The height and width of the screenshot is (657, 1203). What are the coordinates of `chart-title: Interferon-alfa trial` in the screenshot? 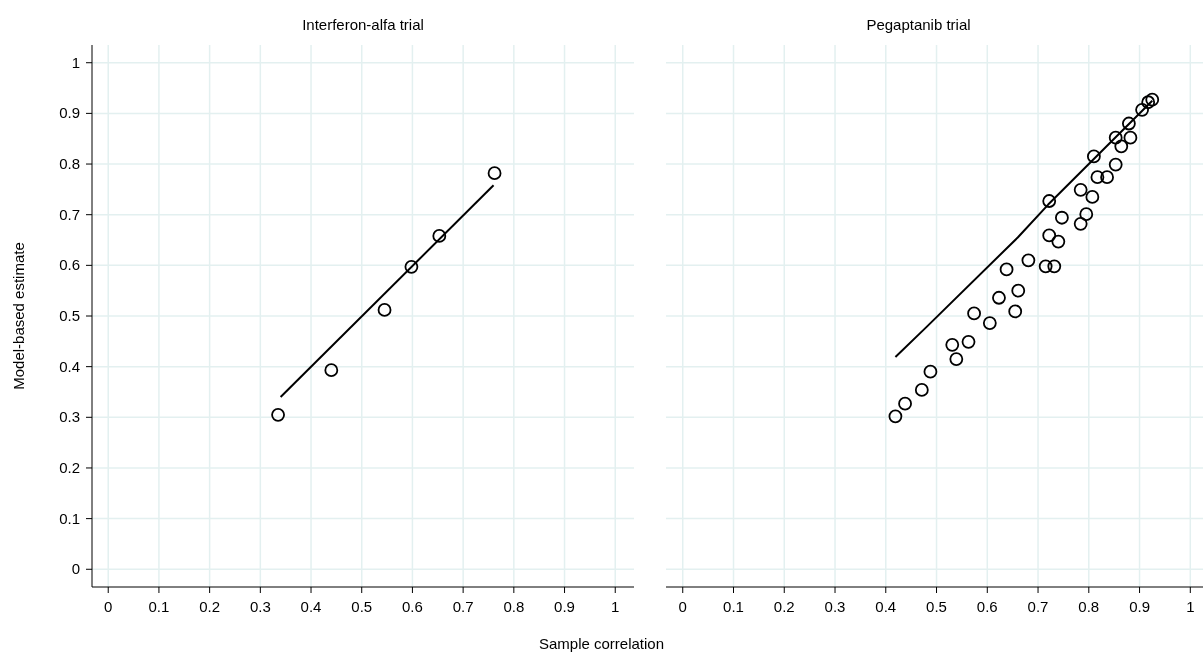 It's located at (363, 24).